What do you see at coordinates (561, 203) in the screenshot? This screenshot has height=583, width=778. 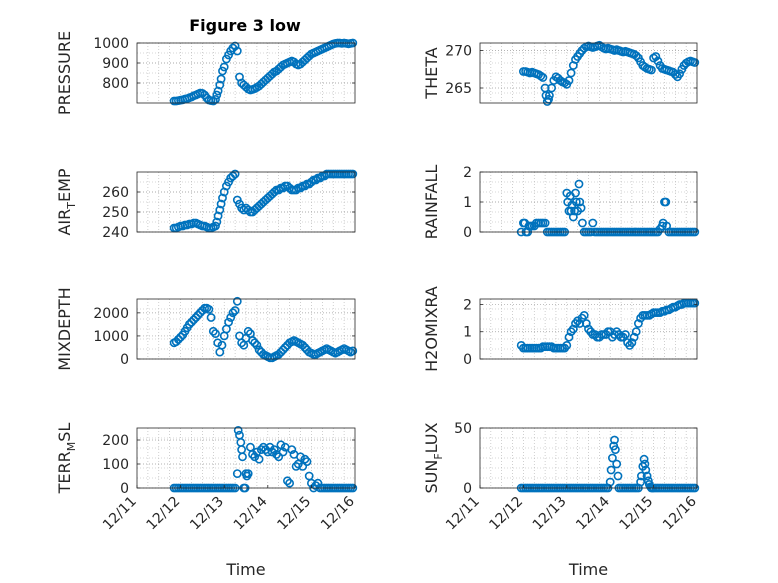 I see `panel-4: 0 1 2 RAINFALL` at bounding box center [561, 203].